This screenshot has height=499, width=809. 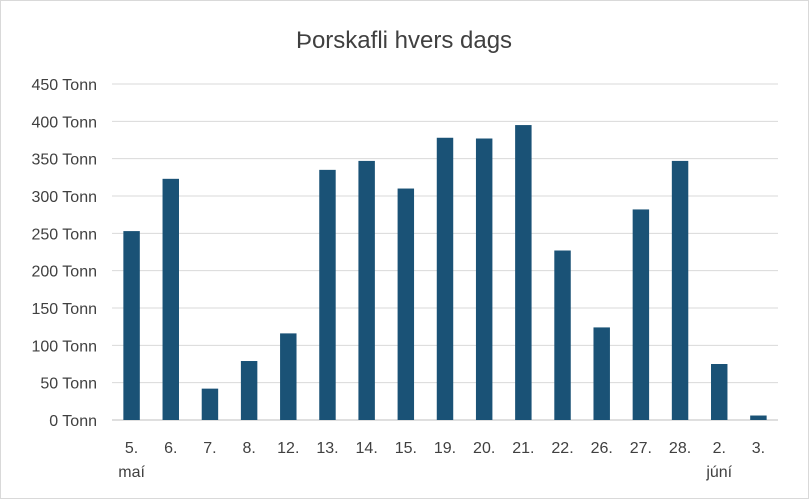 What do you see at coordinates (367, 448) in the screenshot?
I see `x-tick-label: 14.` at bounding box center [367, 448].